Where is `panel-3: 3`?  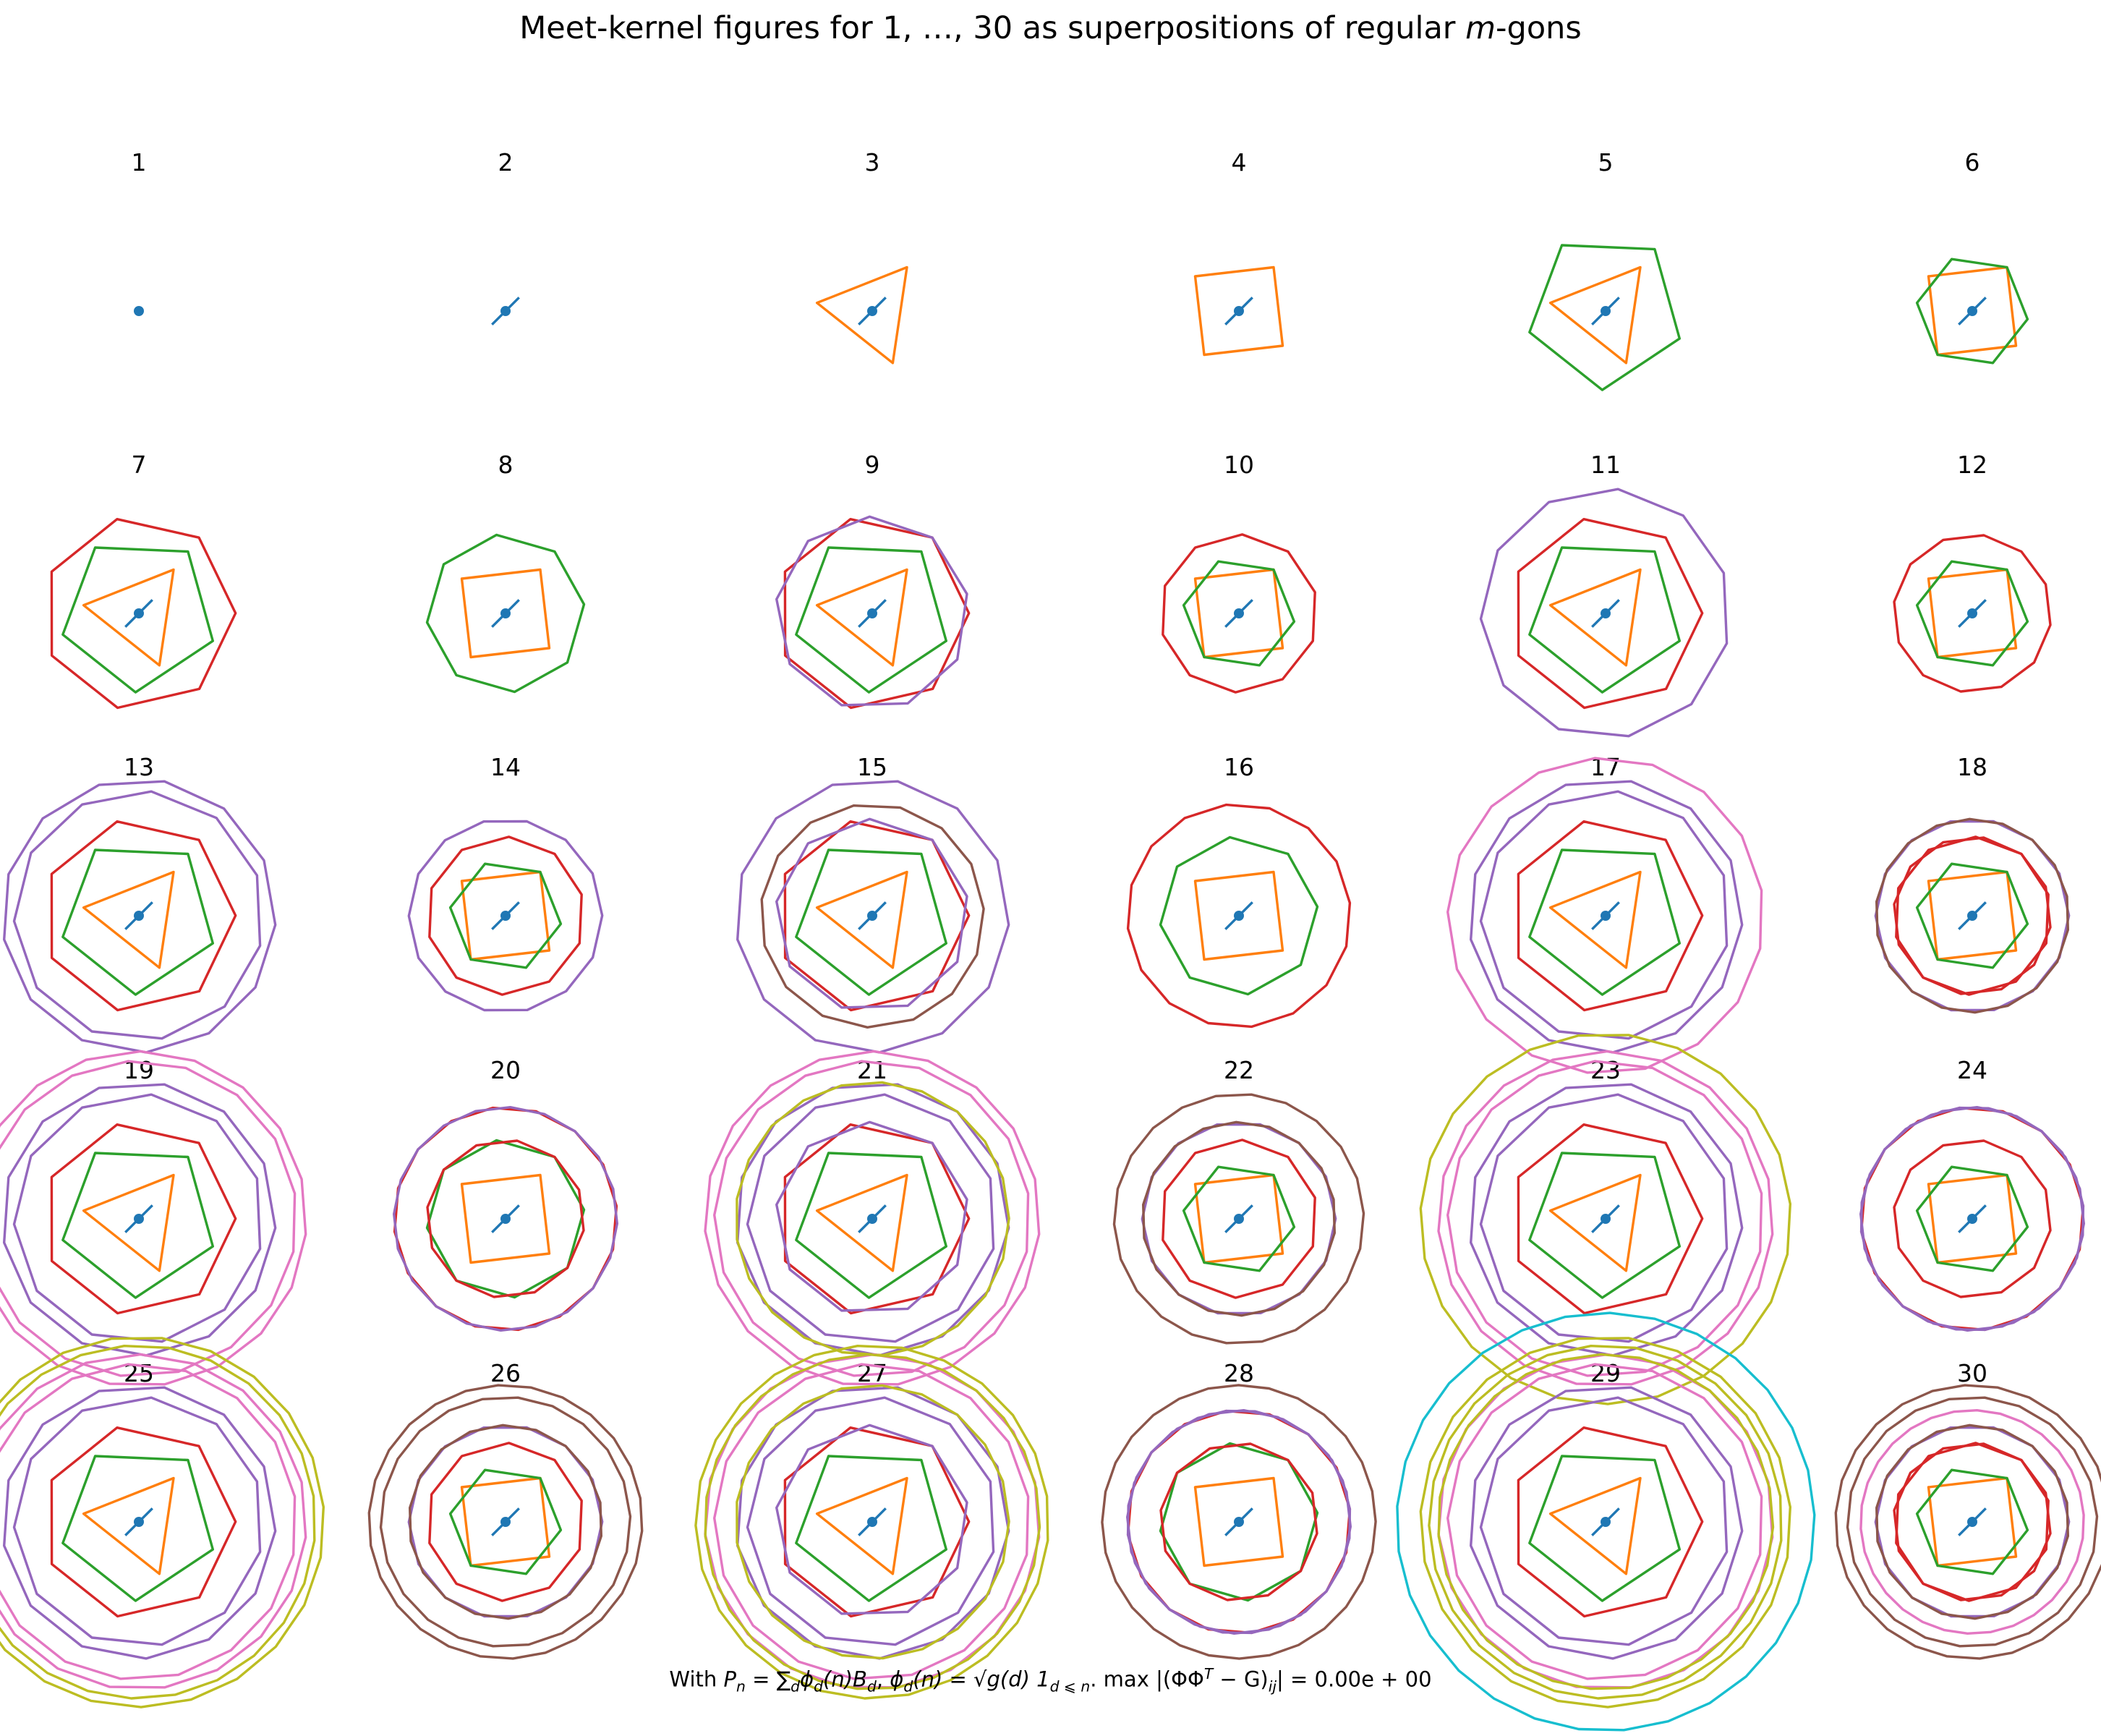 panel-3: 3 is located at coordinates (861, 256).